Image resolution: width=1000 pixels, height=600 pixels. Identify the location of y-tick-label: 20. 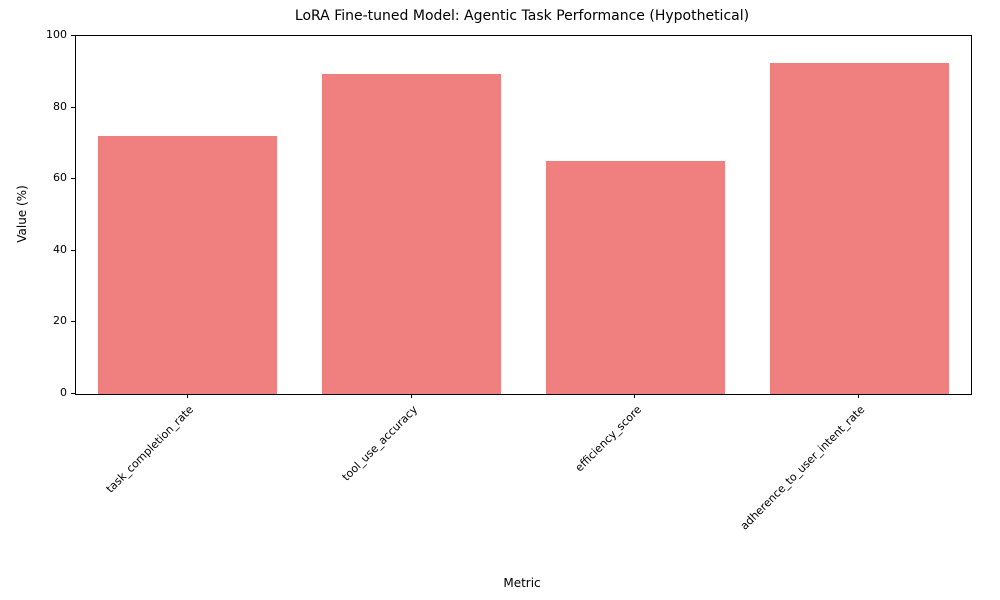
(60, 321).